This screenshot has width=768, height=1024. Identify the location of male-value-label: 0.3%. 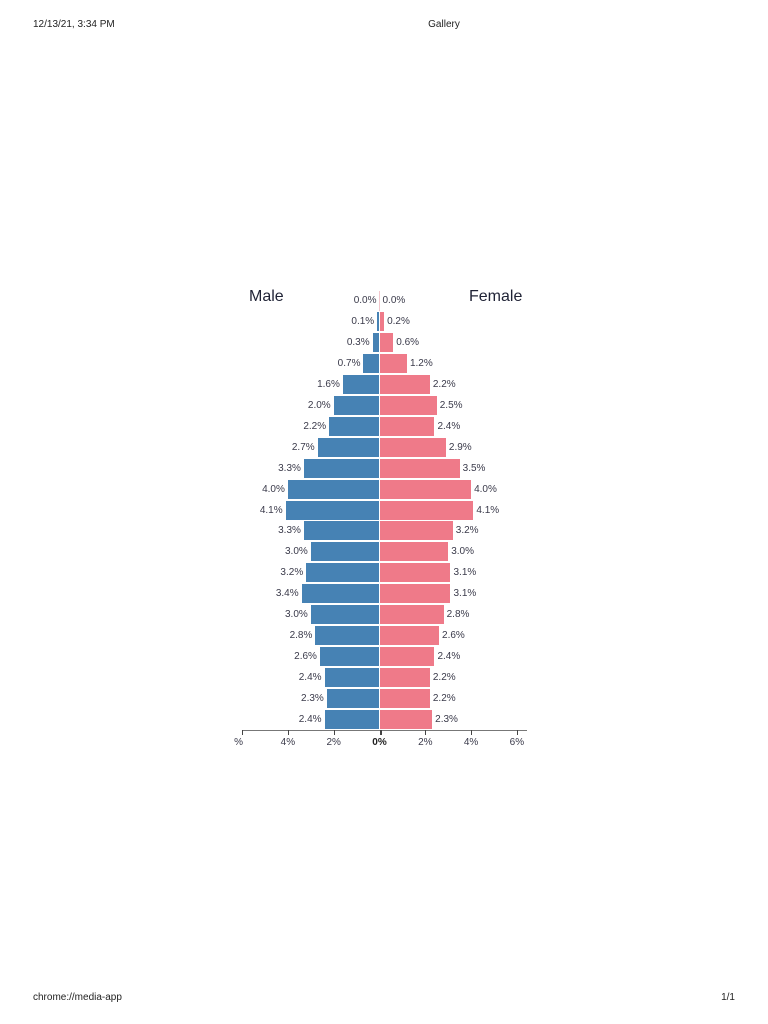
(358, 342).